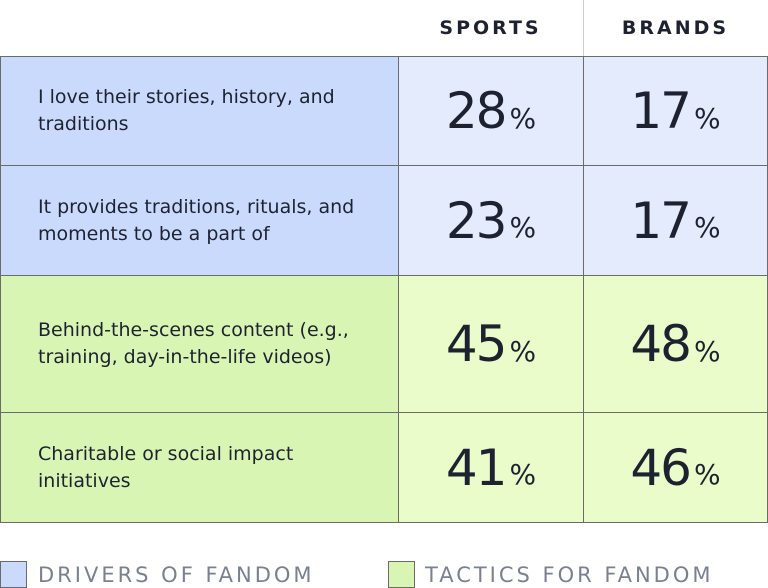 Image resolution: width=768 pixels, height=588 pixels. I want to click on value-cell: 45%, so click(491, 344).